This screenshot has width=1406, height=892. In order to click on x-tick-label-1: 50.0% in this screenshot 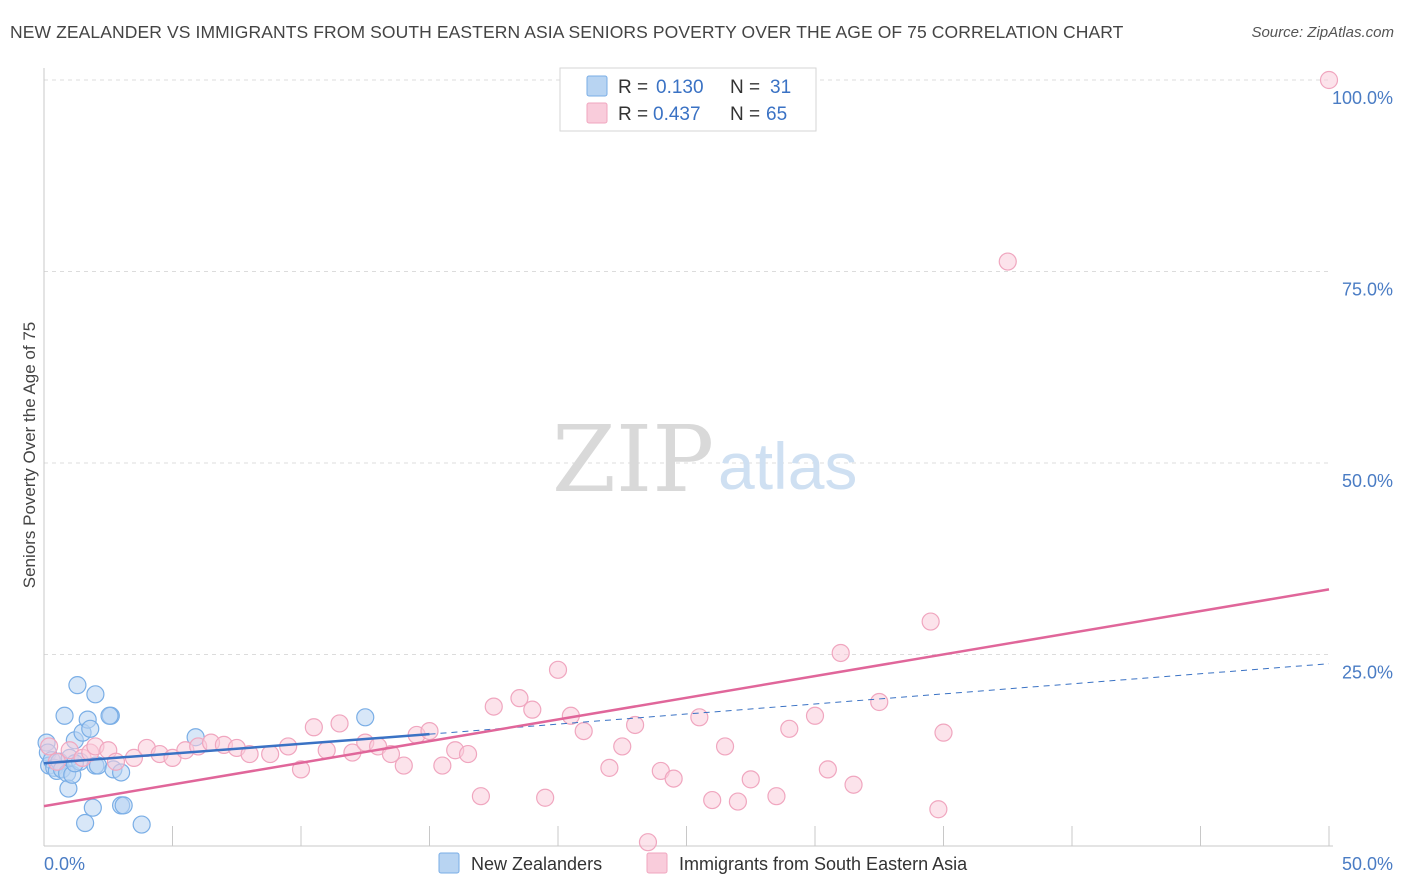, I will do `click(1367, 864)`.